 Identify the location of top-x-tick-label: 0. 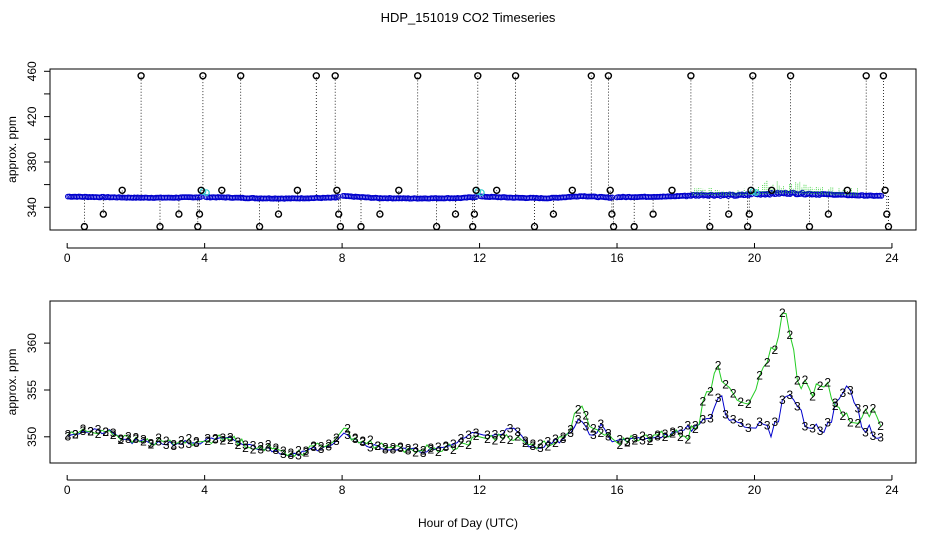
(67, 258).